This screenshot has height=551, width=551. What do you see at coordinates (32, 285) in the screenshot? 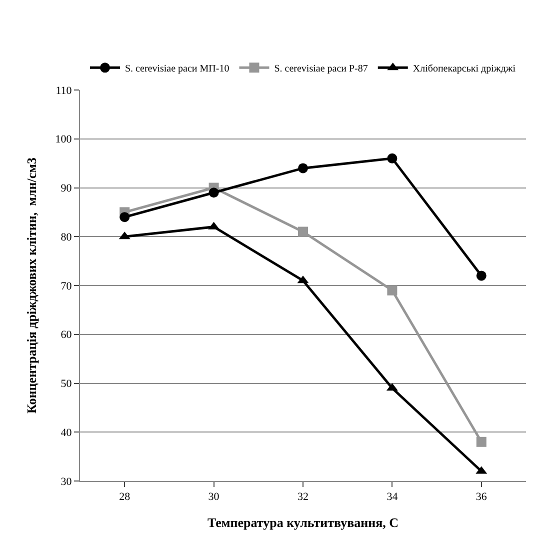
I see `y-axis-title: Концентрація дріжджових клітин, млн/см3` at bounding box center [32, 285].